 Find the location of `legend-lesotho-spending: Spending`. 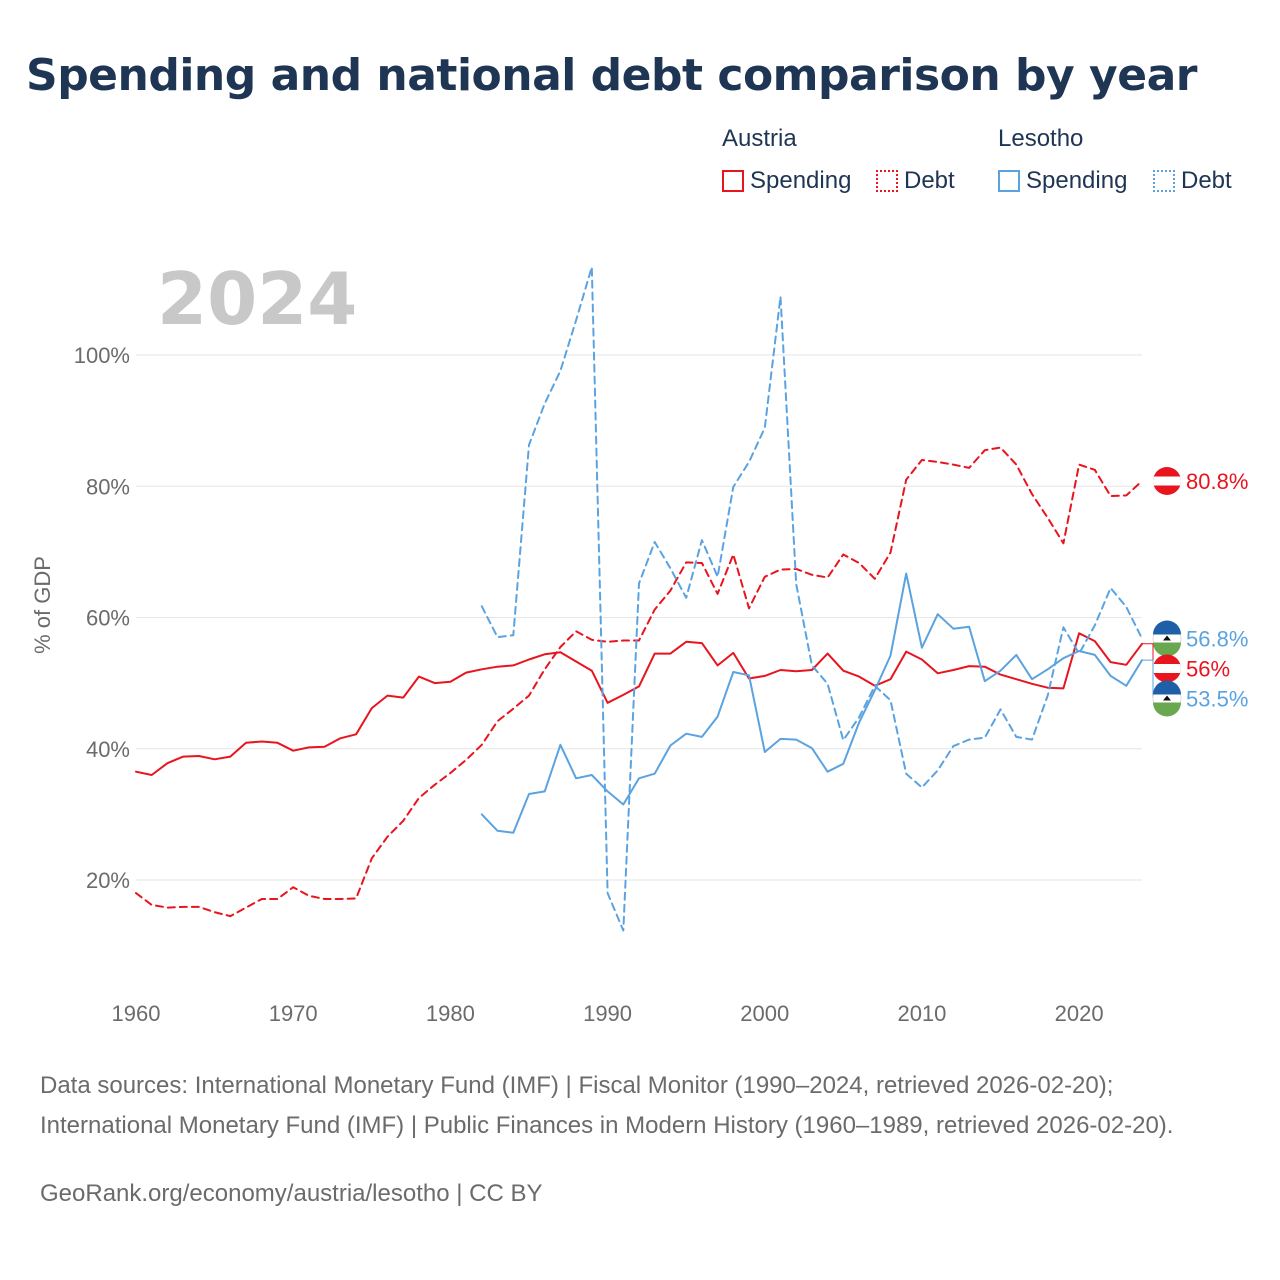

legend-lesotho-spending: Spending is located at coordinates (1062, 181).